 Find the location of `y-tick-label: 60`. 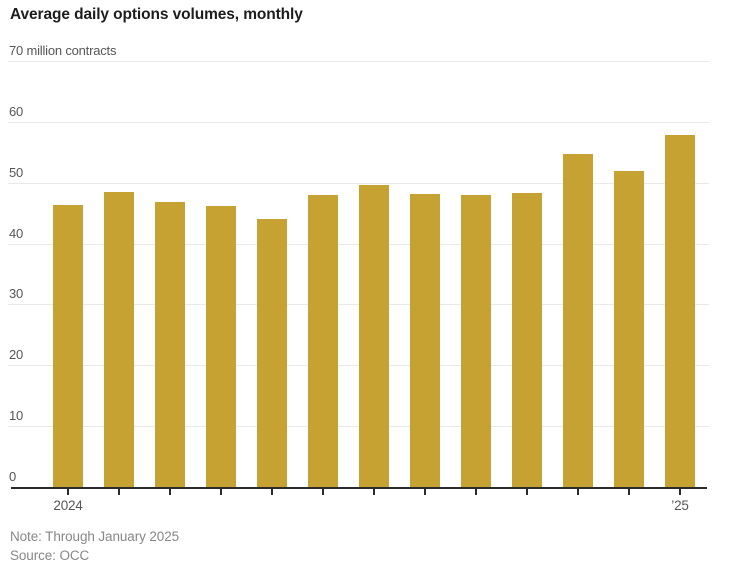

y-tick-label: 60 is located at coordinates (16, 111).